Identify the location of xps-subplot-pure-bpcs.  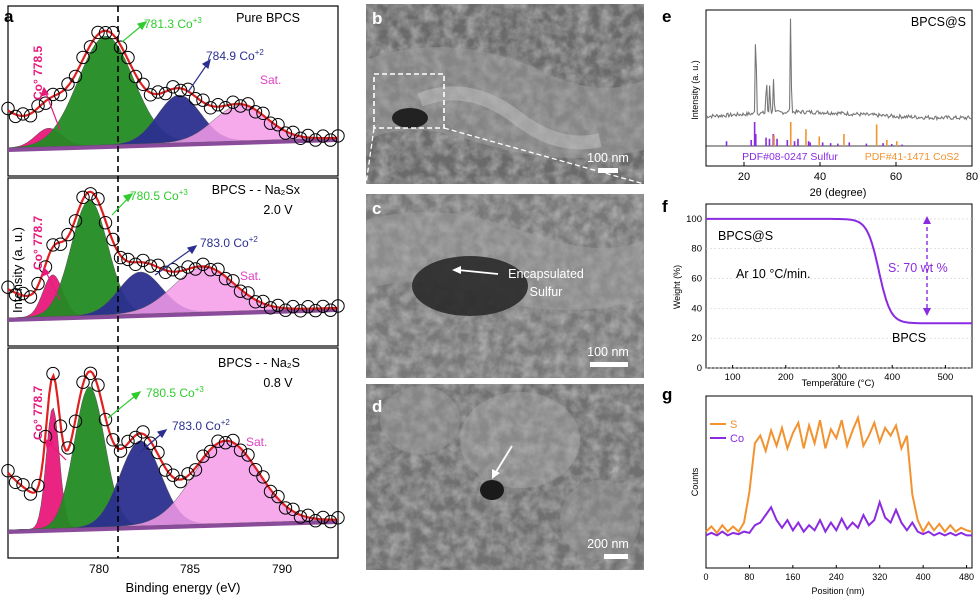
(173, 91).